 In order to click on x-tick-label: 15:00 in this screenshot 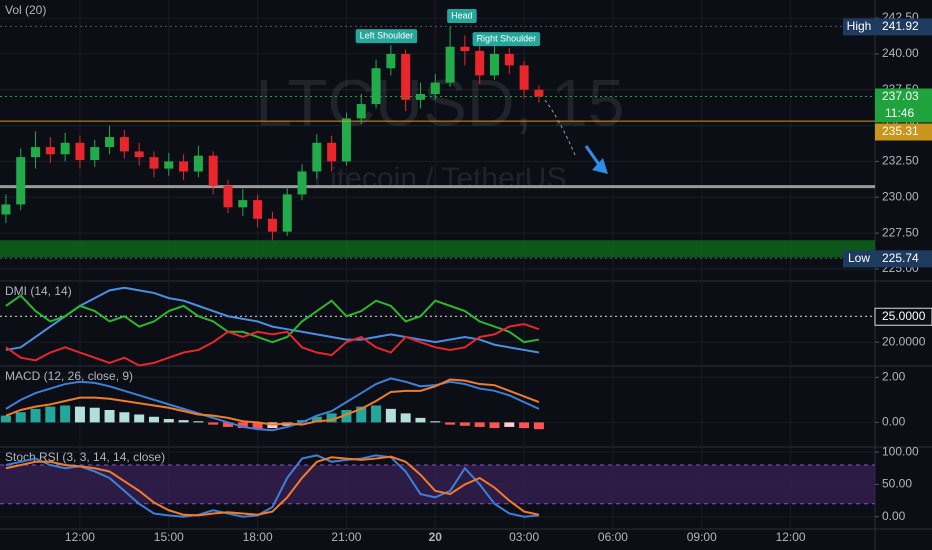, I will do `click(169, 537)`.